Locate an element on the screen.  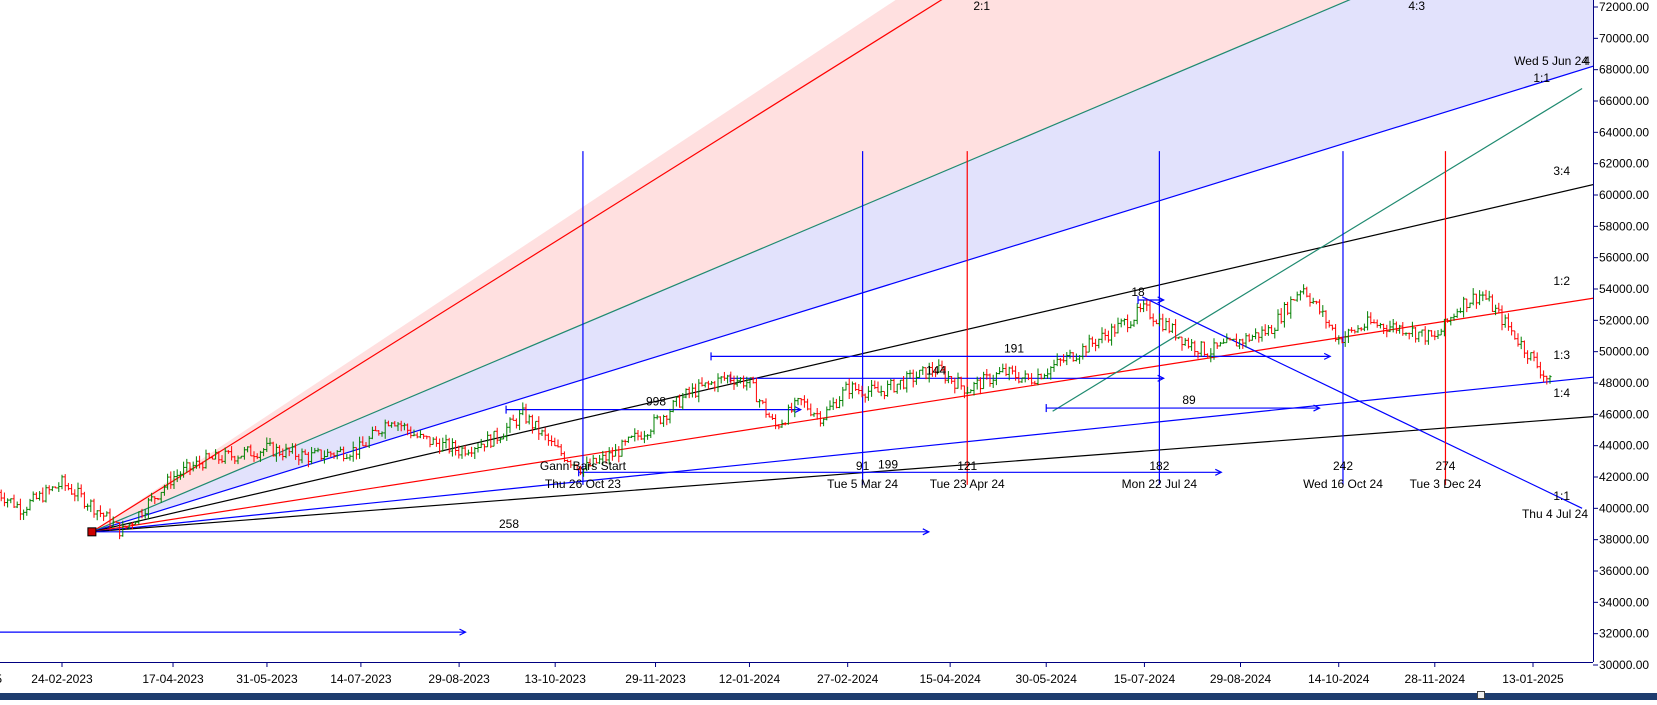
y-tick-label: 48000.00 is located at coordinates (1624, 383).